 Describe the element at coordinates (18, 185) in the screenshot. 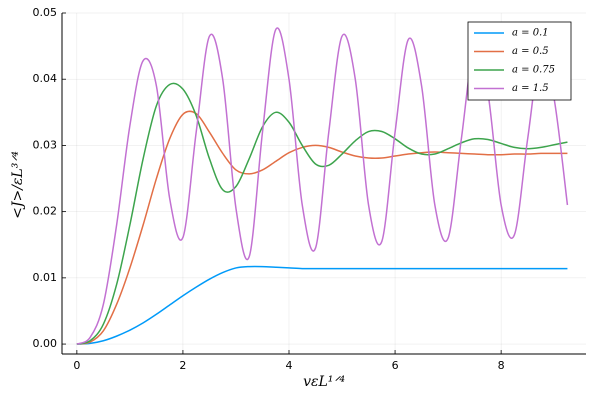

I see `y-axis-title: <J>/εL³ᐟ⁴` at that location.